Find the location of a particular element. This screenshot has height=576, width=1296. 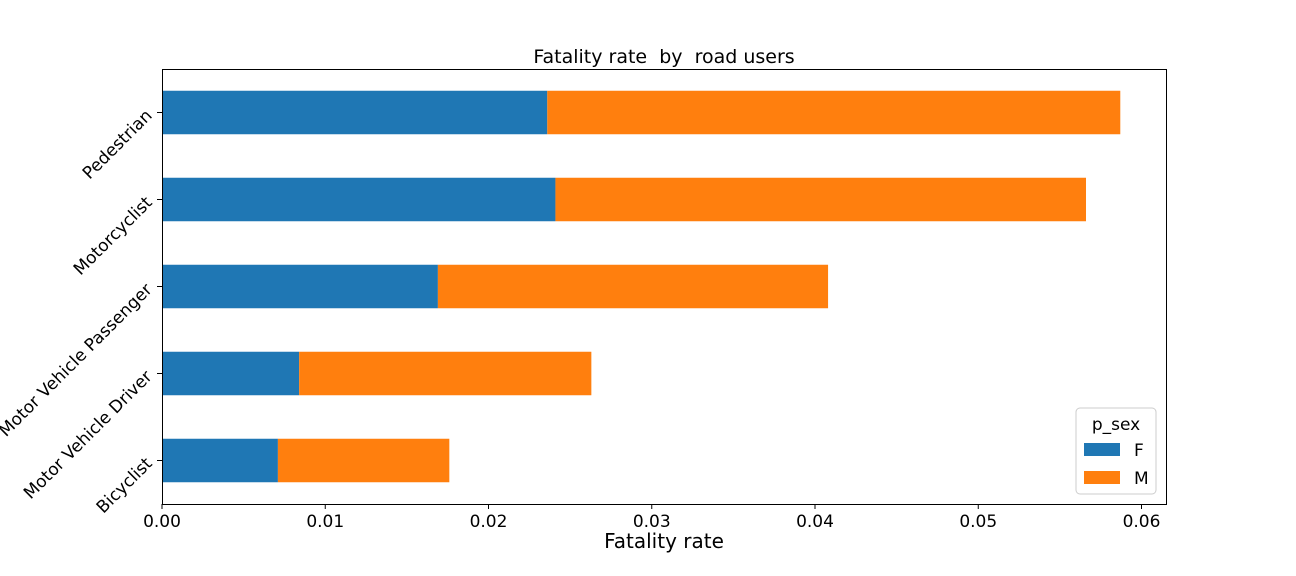

bar-f-motor-vehicle-driver is located at coordinates (231, 373).